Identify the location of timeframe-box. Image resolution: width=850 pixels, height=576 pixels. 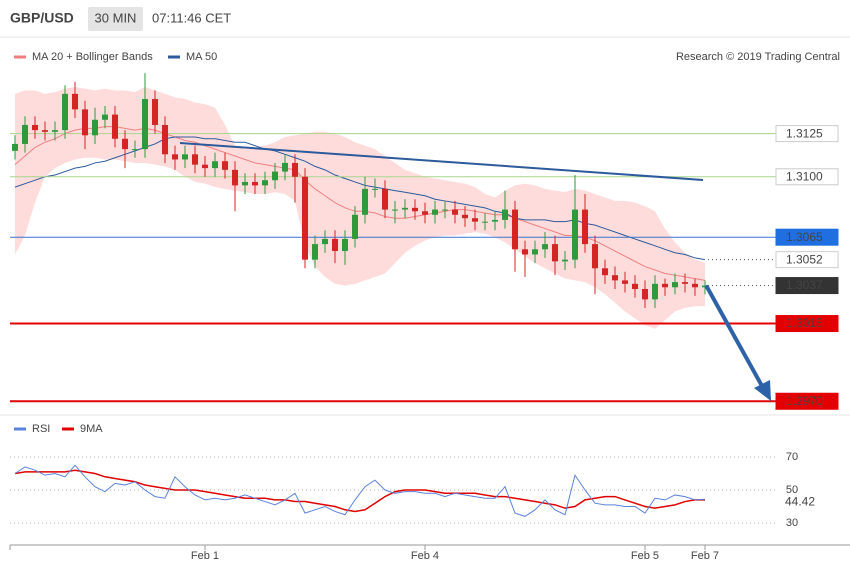
(115, 19).